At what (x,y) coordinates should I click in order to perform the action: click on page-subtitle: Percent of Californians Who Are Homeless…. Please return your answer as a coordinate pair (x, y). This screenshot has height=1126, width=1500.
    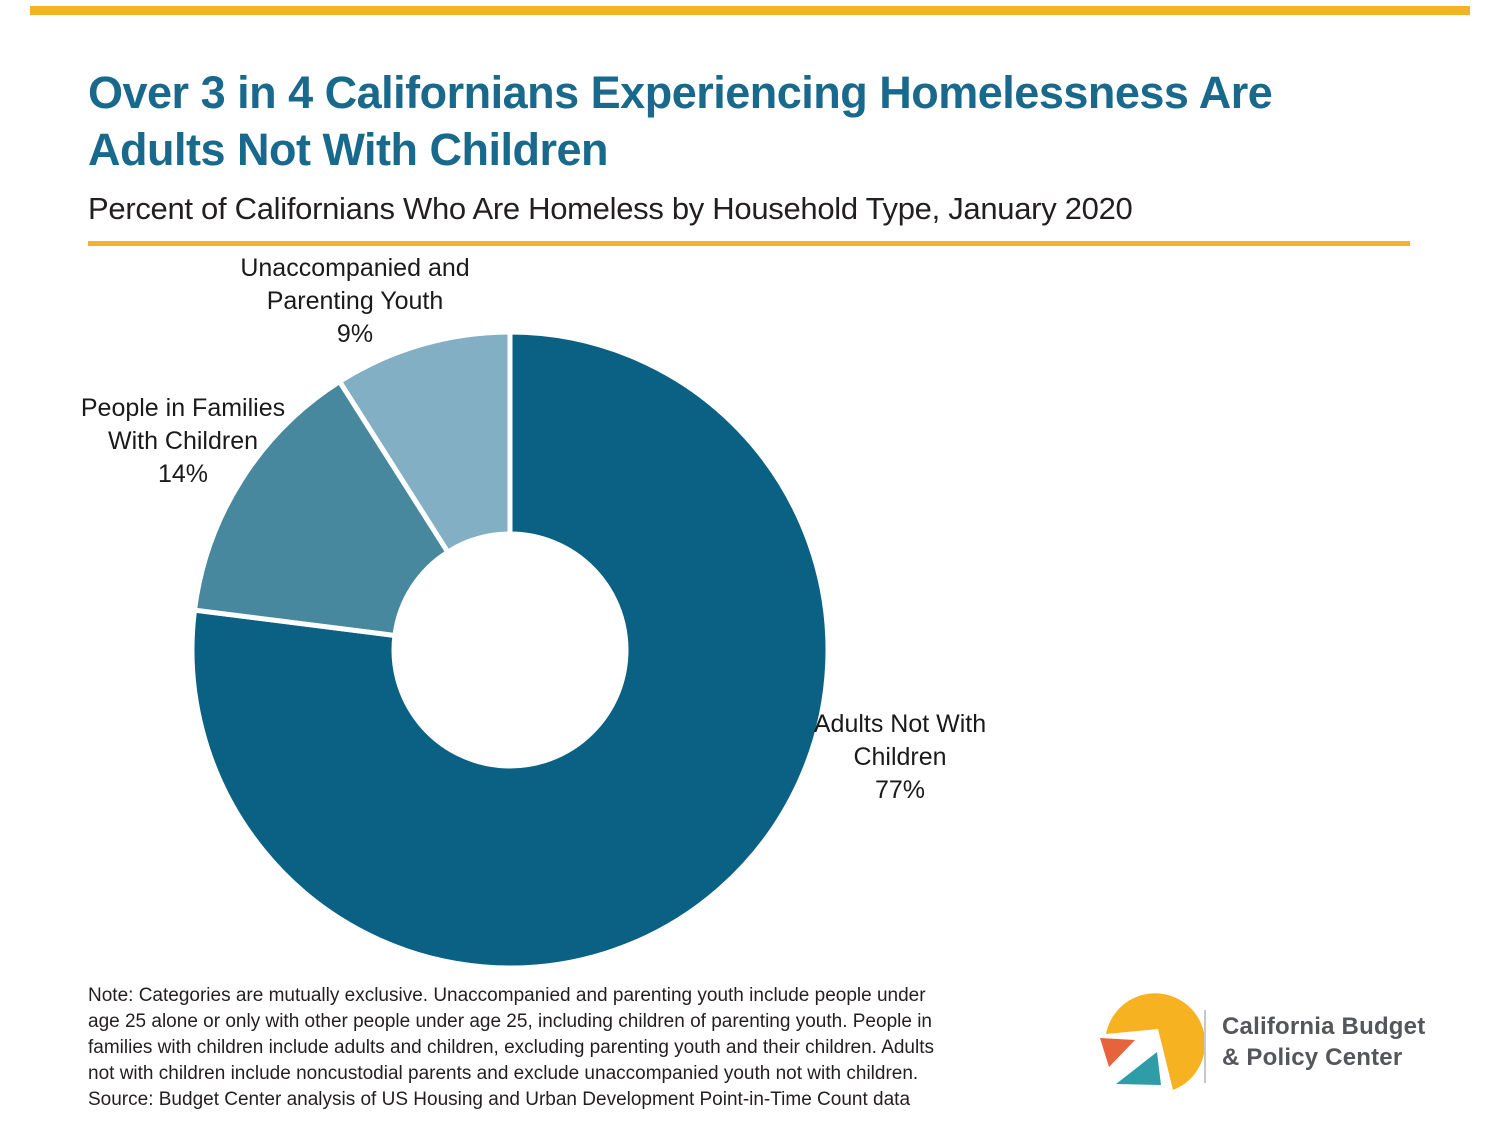
    Looking at the image, I should click on (610, 208).